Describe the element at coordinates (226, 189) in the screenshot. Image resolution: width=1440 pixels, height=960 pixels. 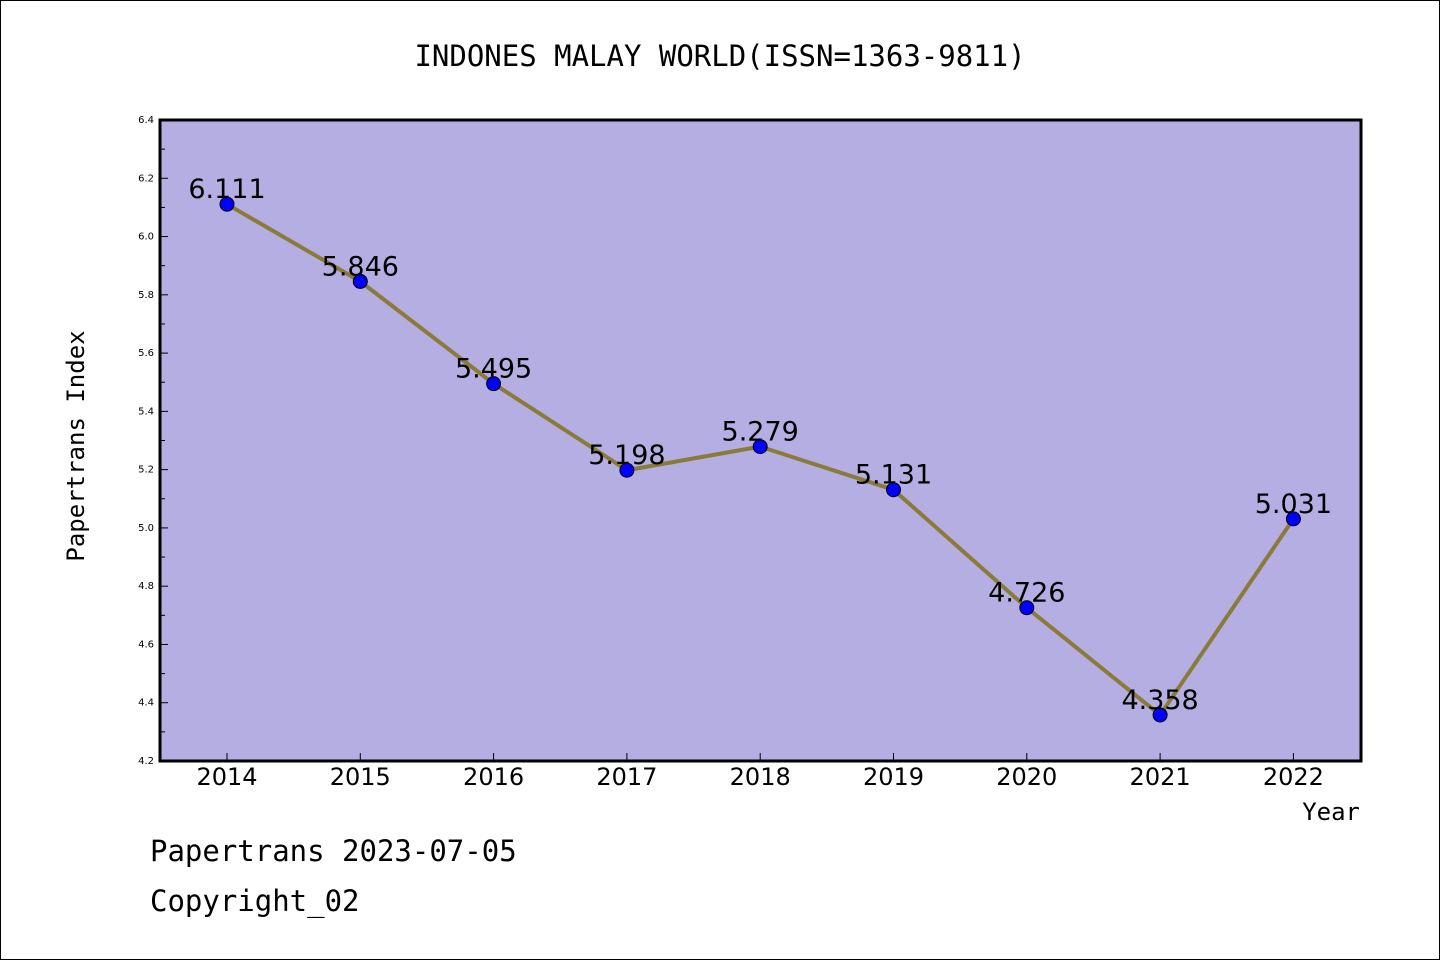
I see `data-label: 6.111` at that location.